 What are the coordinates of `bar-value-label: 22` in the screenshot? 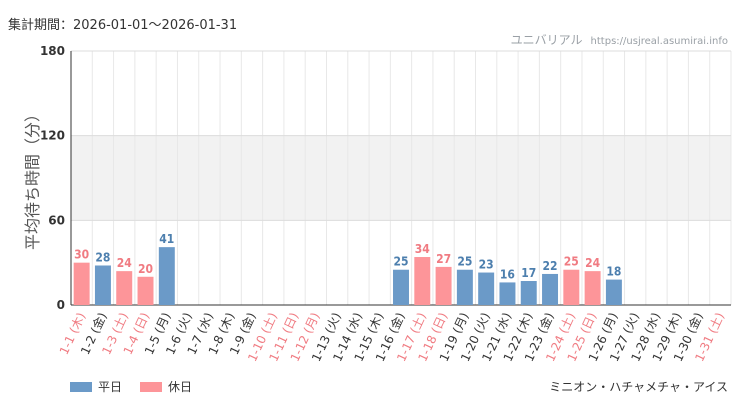 It's located at (550, 266).